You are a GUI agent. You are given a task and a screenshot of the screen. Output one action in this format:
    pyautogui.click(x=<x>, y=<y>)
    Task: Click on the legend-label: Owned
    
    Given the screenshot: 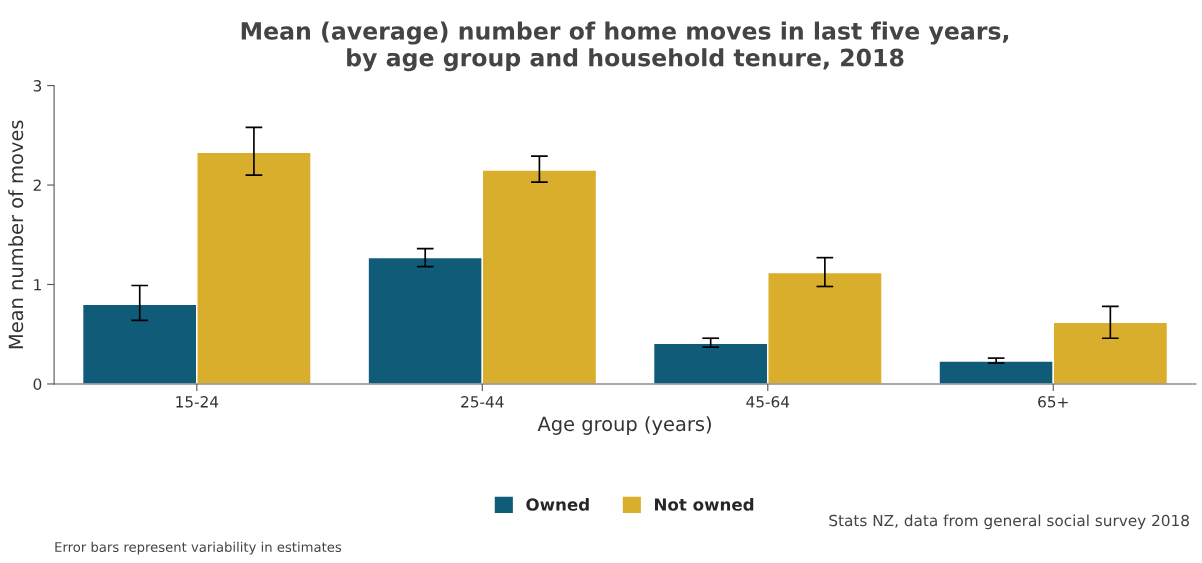 What is the action you would take?
    pyautogui.click(x=557, y=504)
    